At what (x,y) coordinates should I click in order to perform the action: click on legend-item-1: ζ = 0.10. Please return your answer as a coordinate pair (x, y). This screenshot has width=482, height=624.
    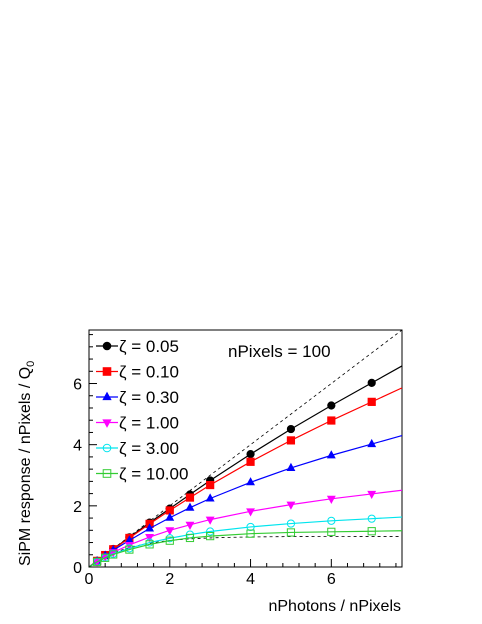
    Looking at the image, I should click on (137, 372).